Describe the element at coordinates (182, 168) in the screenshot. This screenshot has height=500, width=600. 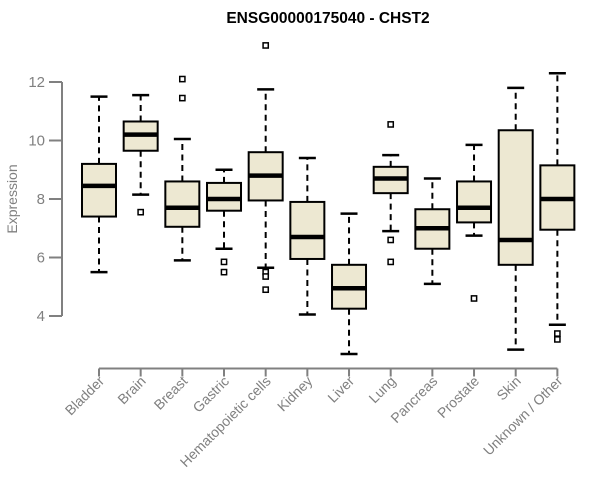
I see `box-breast` at that location.